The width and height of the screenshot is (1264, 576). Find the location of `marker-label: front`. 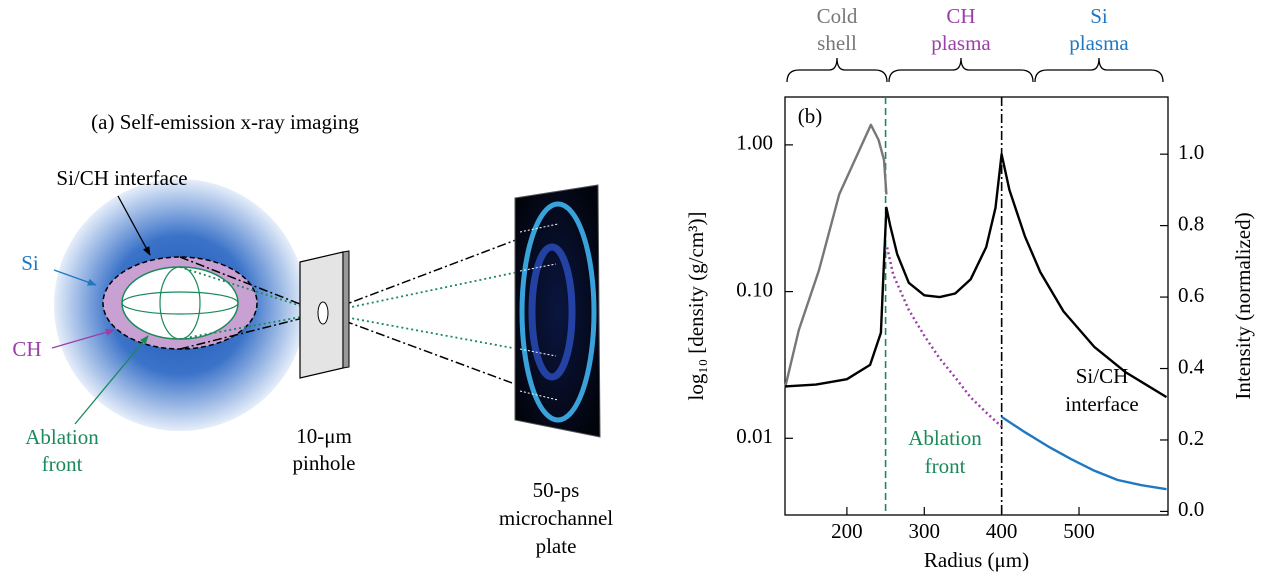

marker-label: front is located at coordinates (945, 466).